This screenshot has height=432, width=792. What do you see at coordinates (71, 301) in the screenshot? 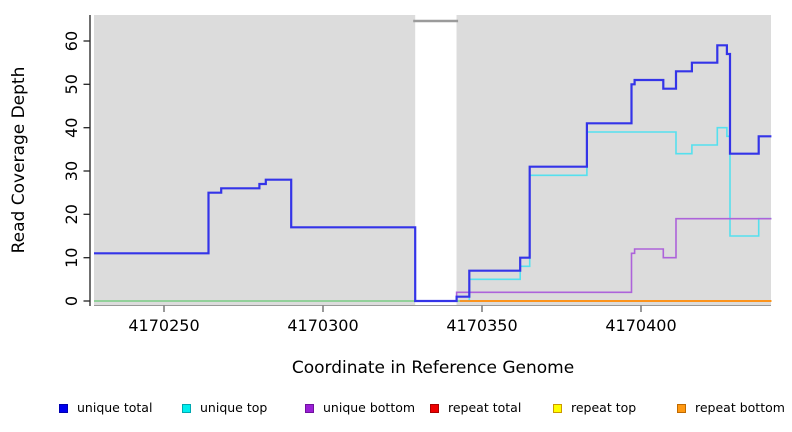
I see `y-tick-label: 0` at bounding box center [71, 301].